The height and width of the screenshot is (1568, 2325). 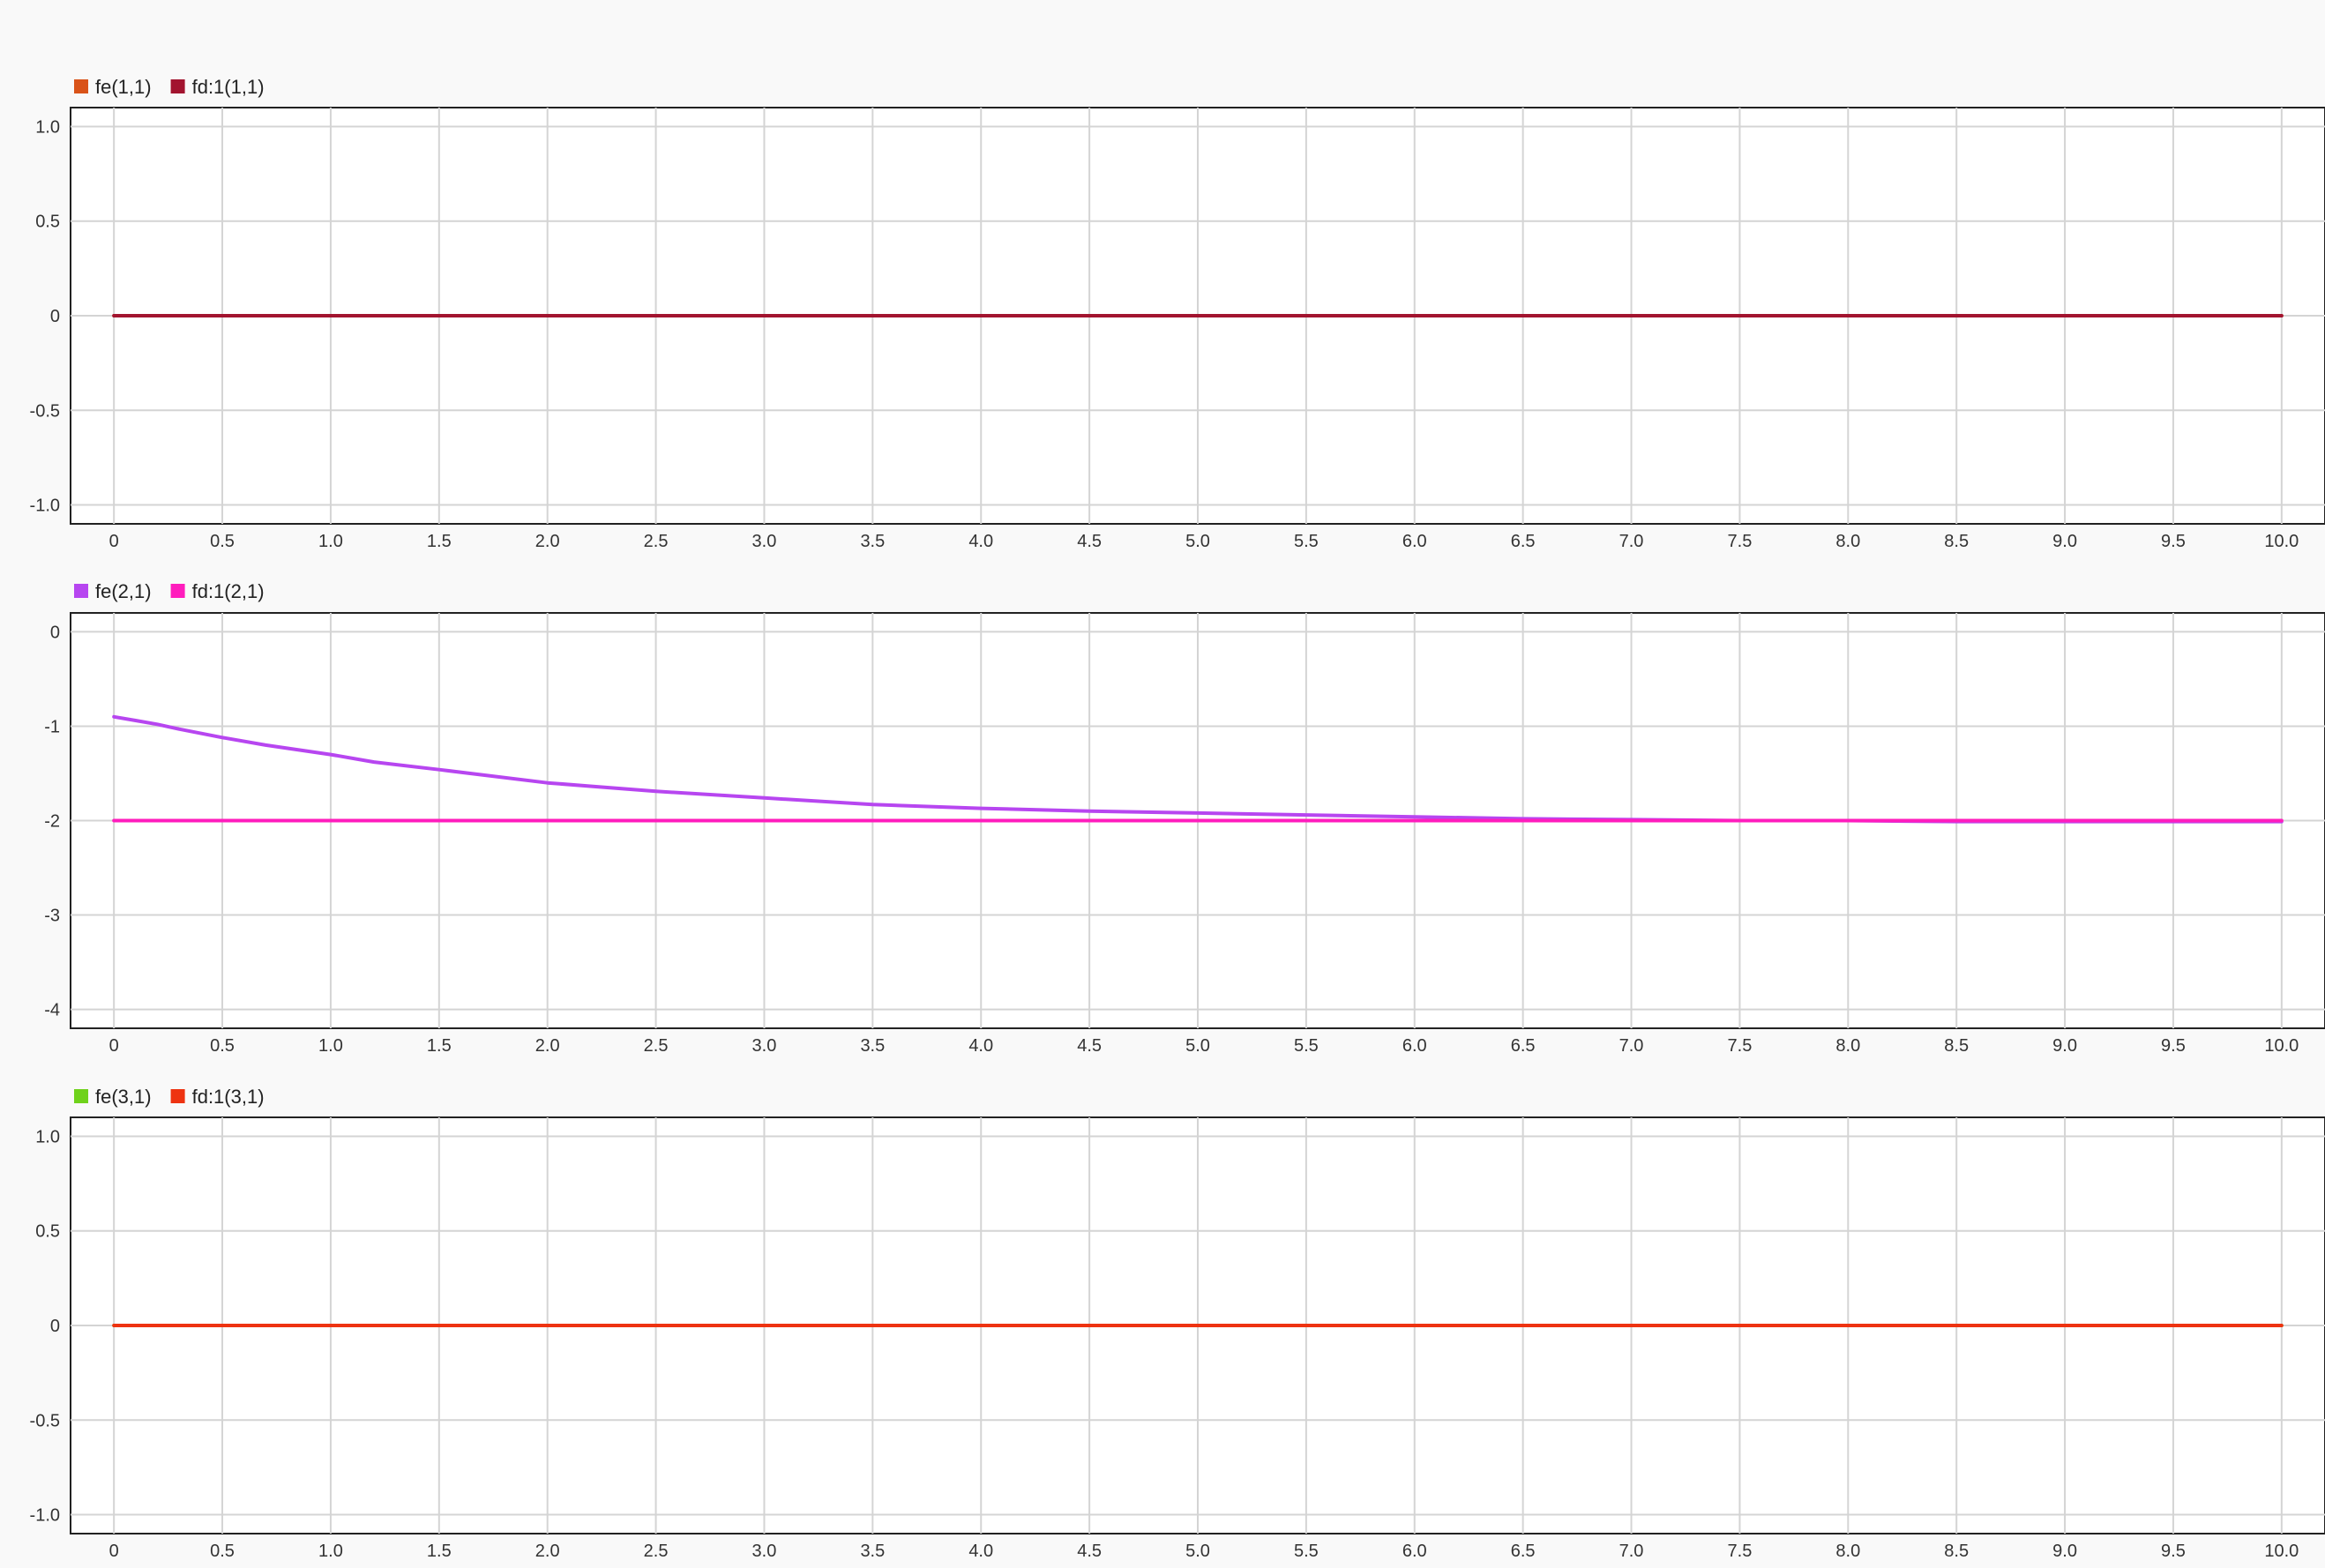 I want to click on y-tick-label: -3, so click(x=52, y=916).